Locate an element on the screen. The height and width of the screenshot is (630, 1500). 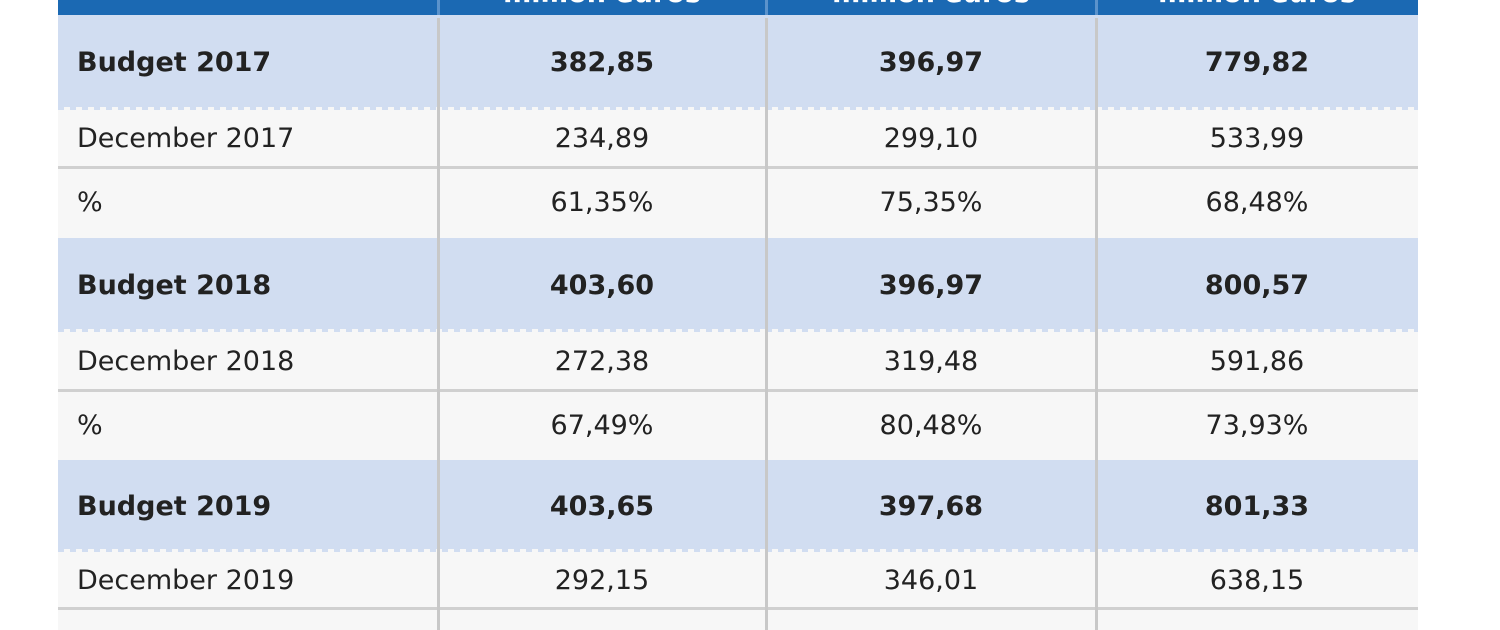
value-cell: 533,99 is located at coordinates (1257, 138).